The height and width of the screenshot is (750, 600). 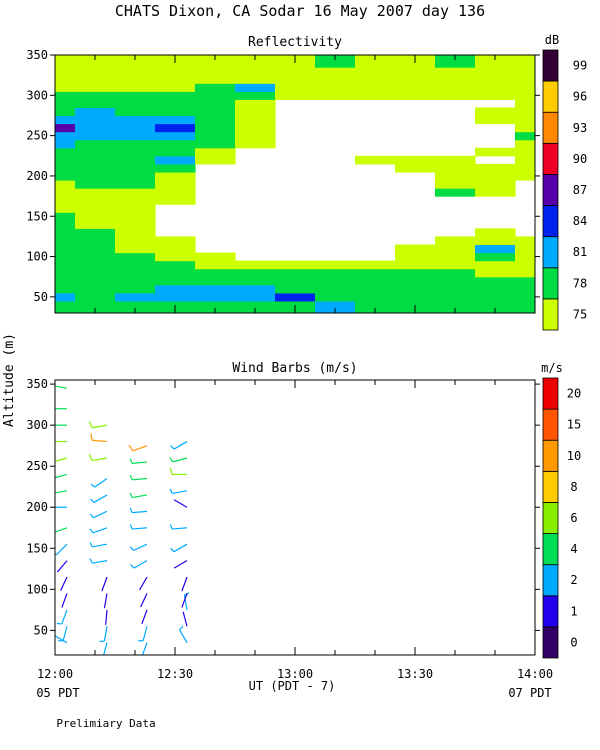 I want to click on reflectivity-colorbar-unit: dB, so click(x=552, y=40).